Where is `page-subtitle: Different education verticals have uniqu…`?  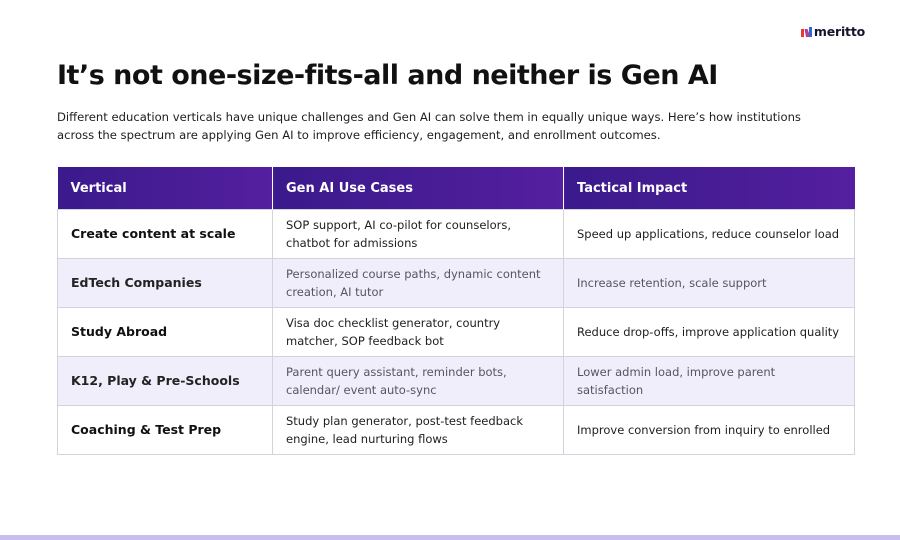
page-subtitle: Different education verticals have uniqu… is located at coordinates (429, 126).